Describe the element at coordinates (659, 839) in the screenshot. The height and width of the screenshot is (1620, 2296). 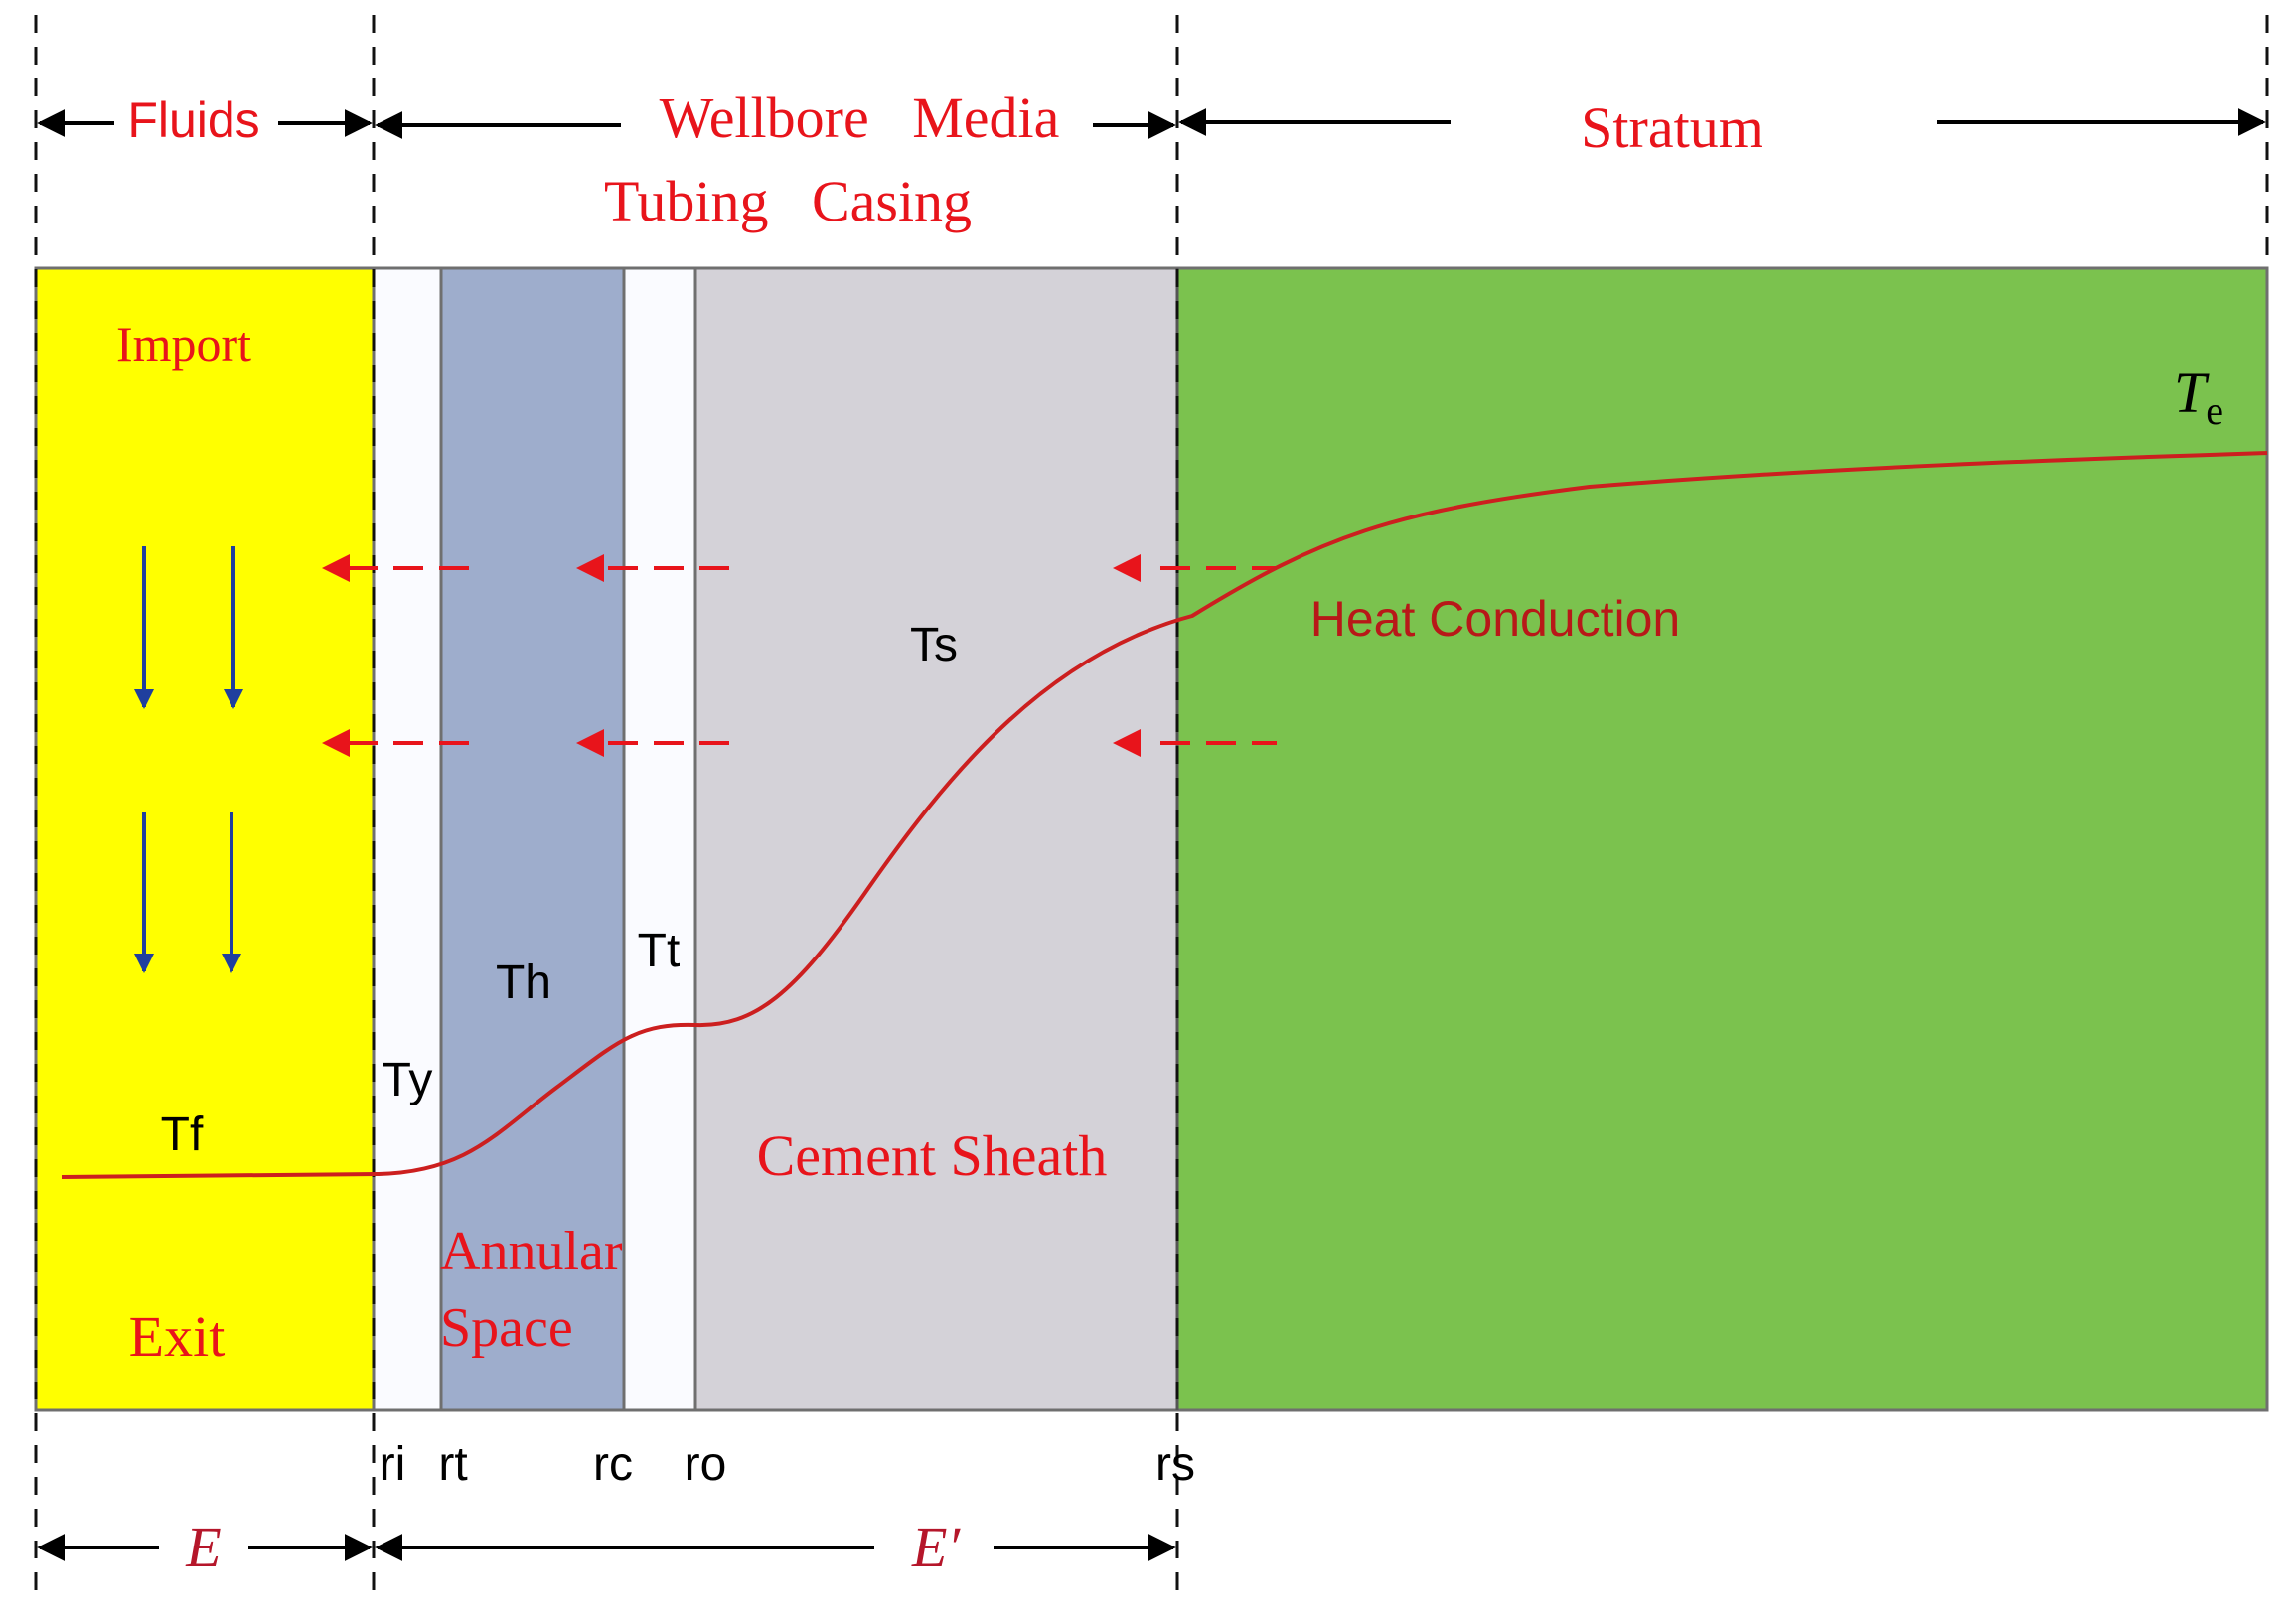
I see `casing-wall` at that location.